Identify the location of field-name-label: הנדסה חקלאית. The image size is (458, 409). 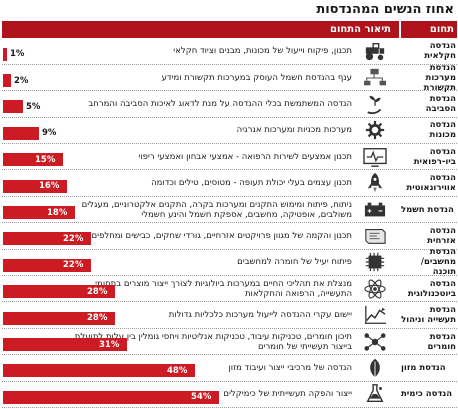
(440, 51).